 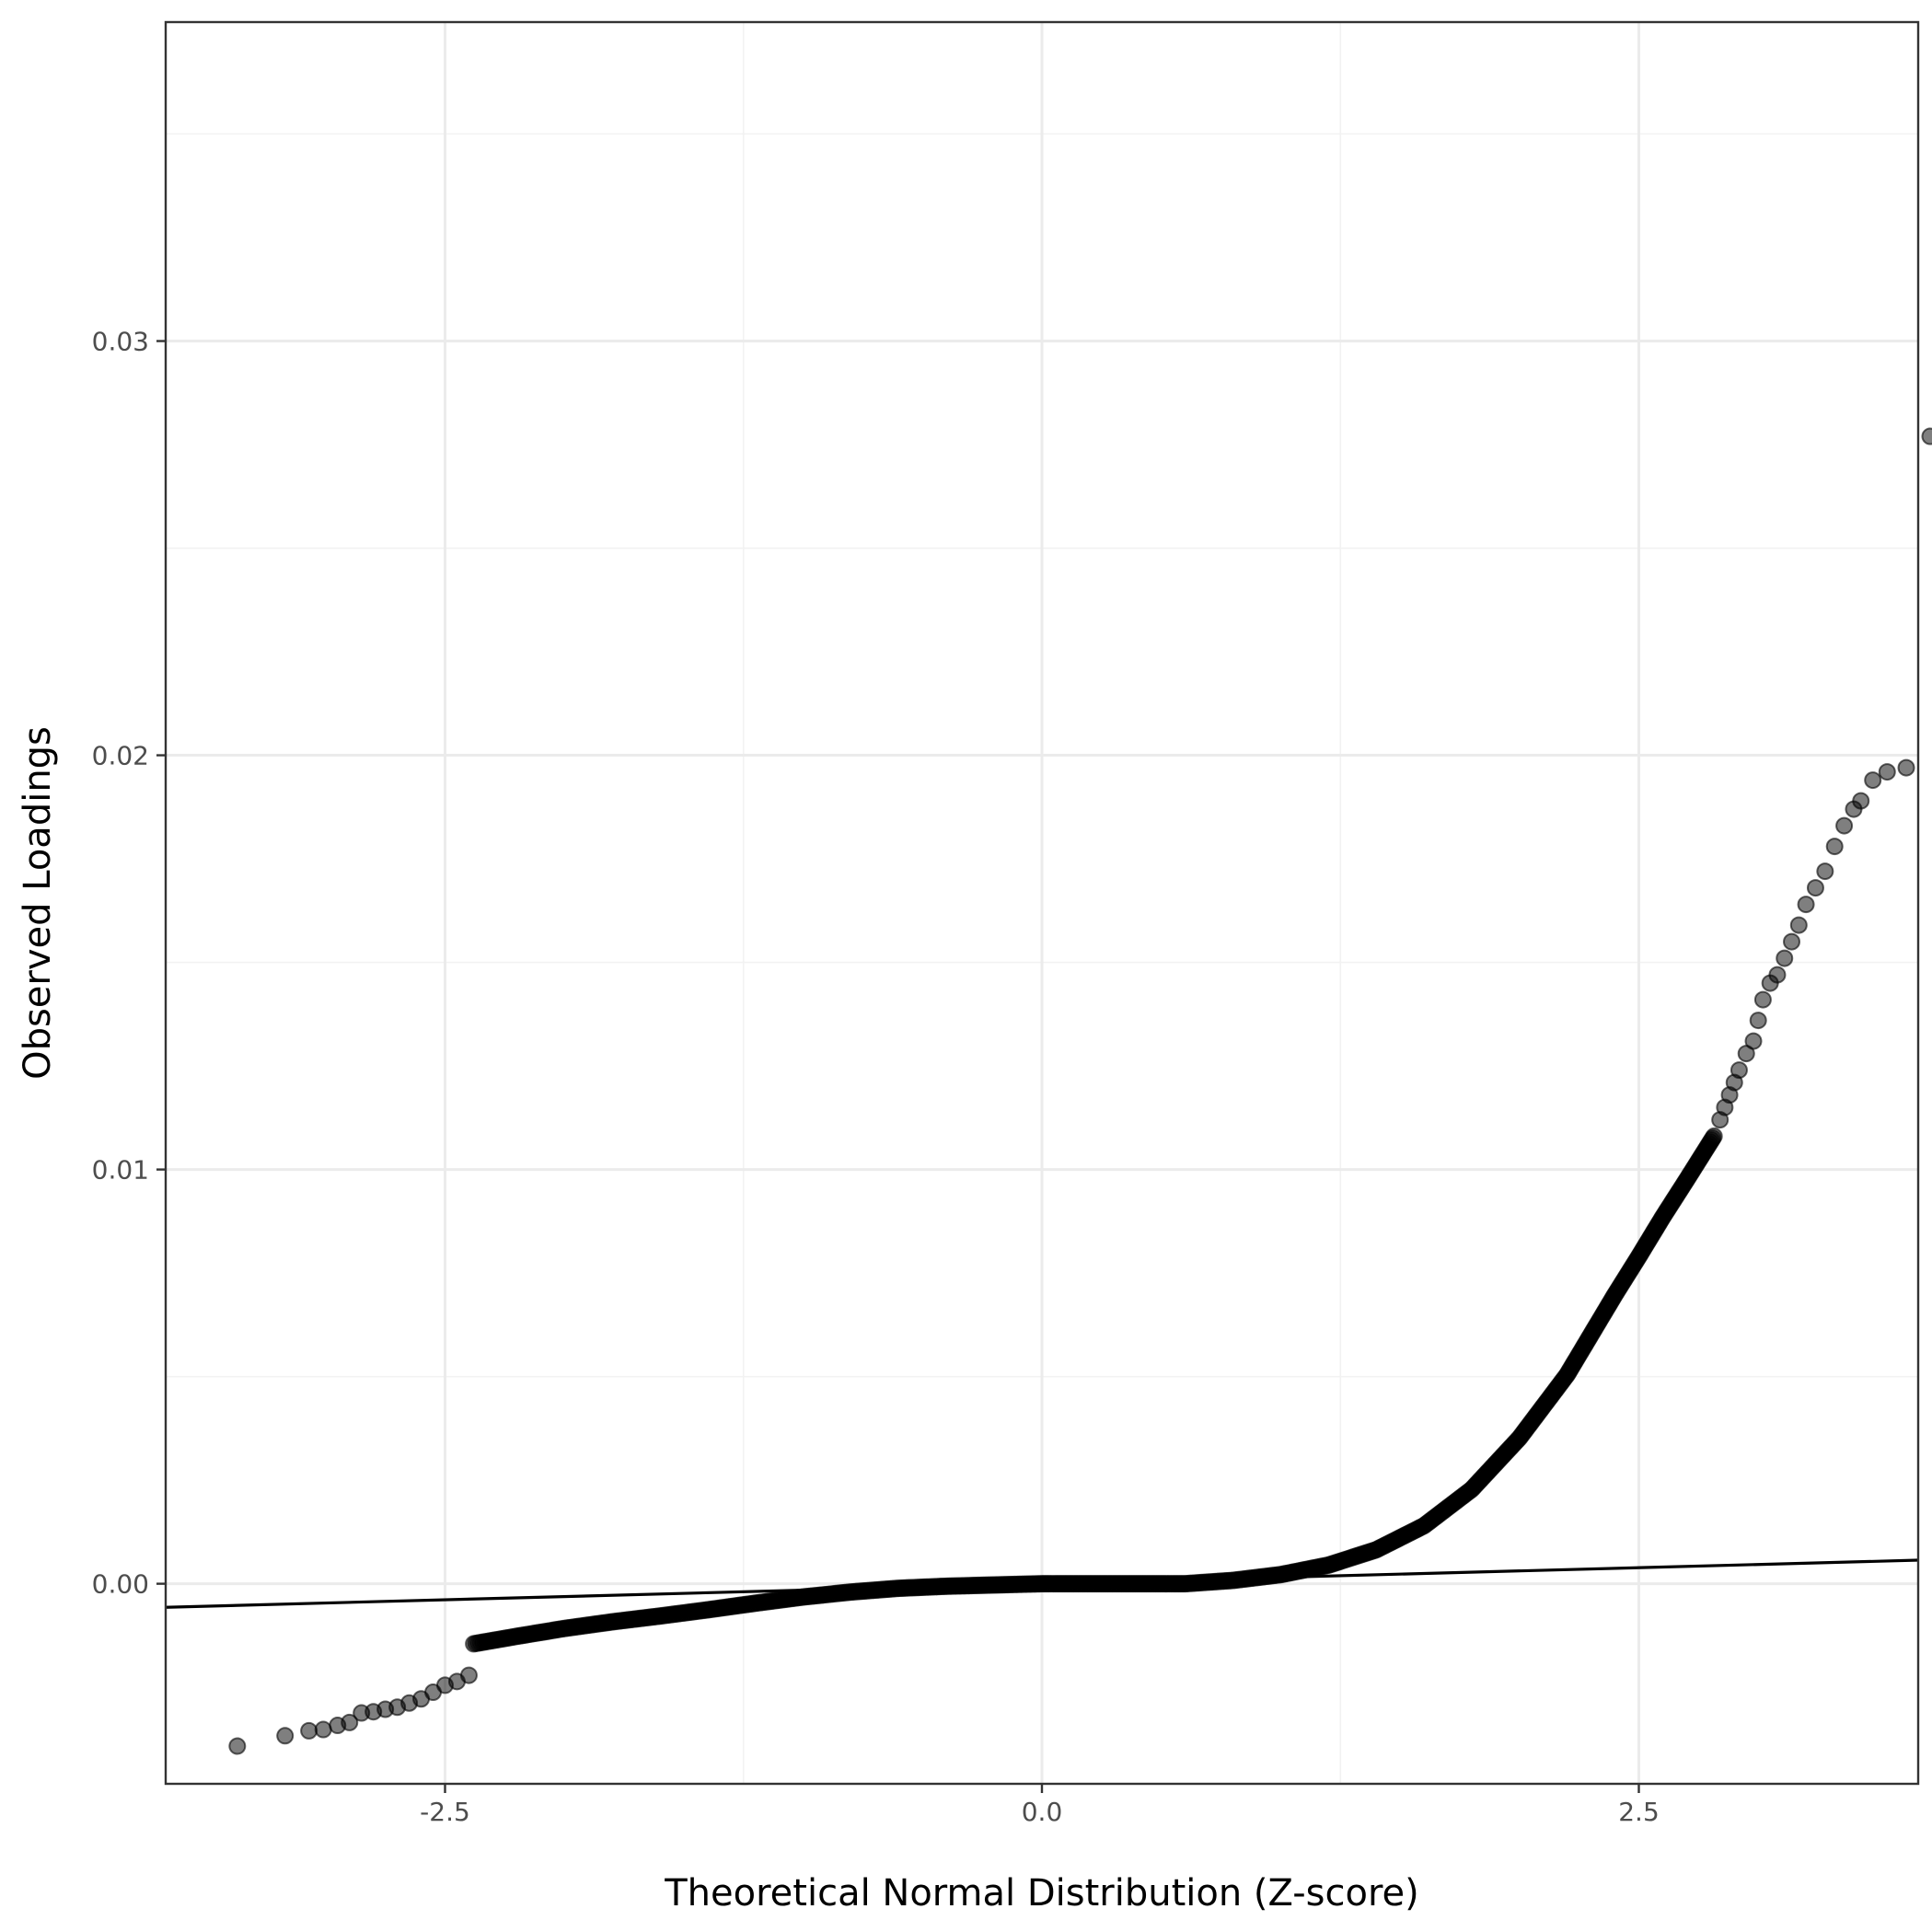 I want to click on y-tick-label: 0.03, so click(x=121, y=342).